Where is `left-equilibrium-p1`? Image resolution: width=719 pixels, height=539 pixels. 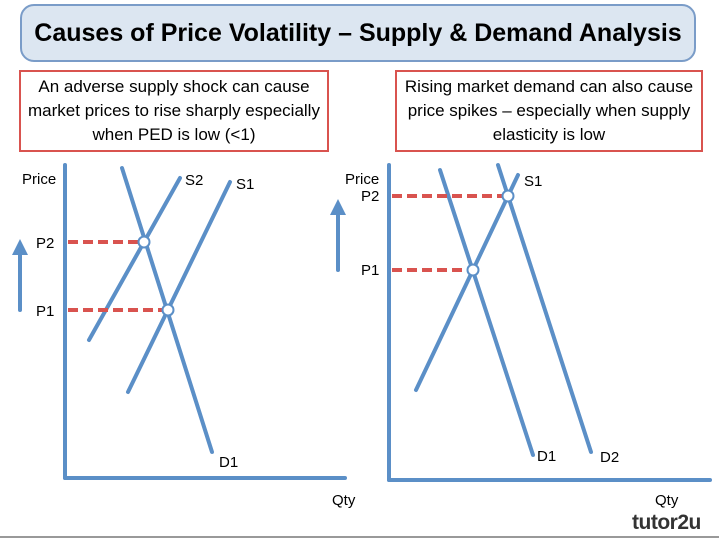
left-equilibrium-p1 is located at coordinates (168, 310).